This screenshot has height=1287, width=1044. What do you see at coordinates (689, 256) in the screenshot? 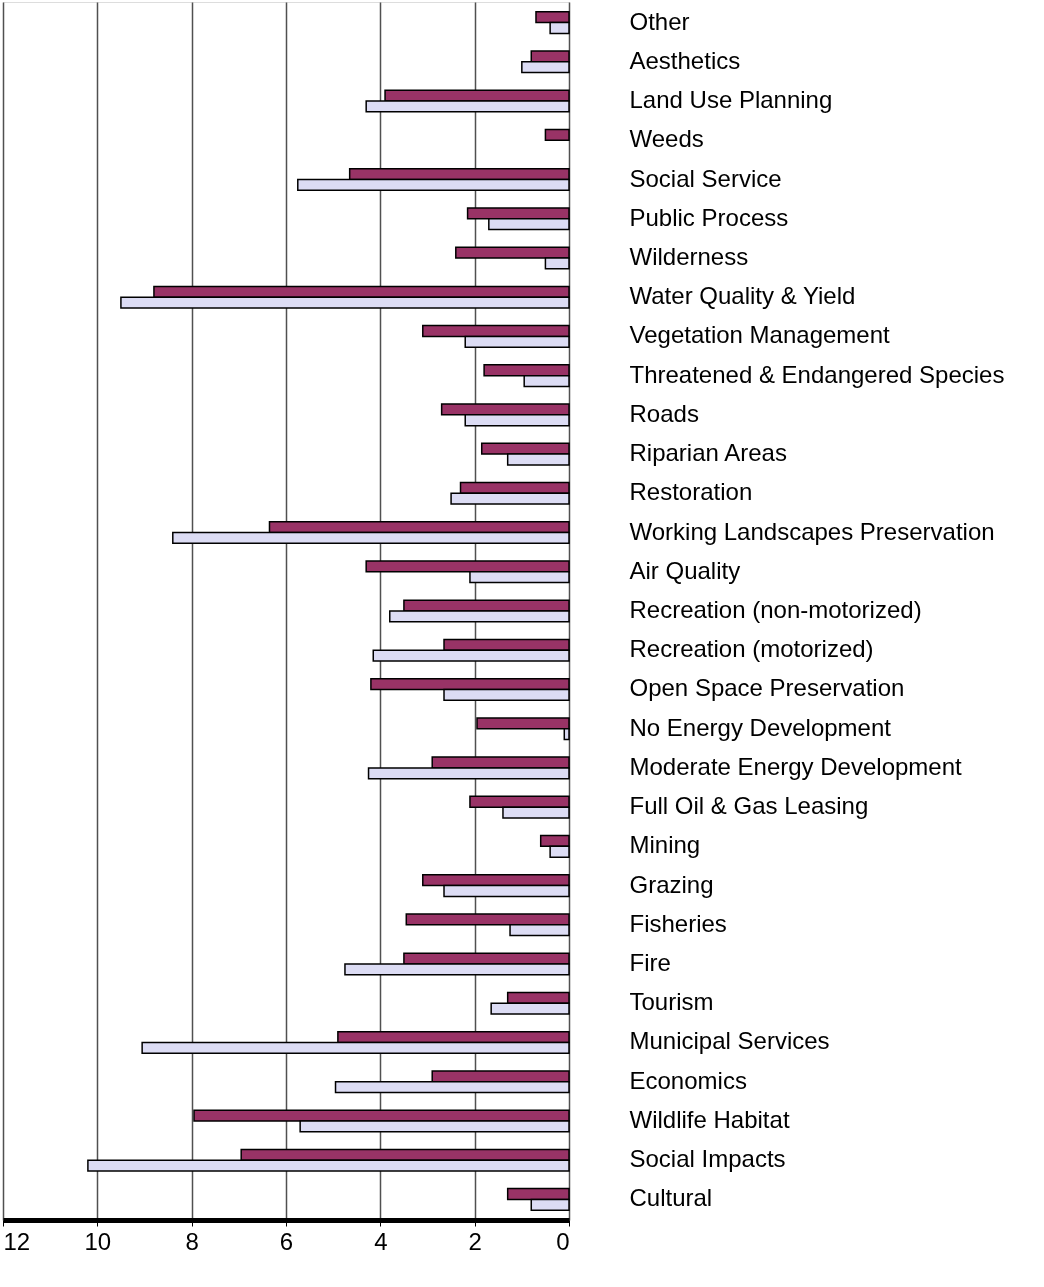
I see `y-tick-label: Wilderness` at bounding box center [689, 256].